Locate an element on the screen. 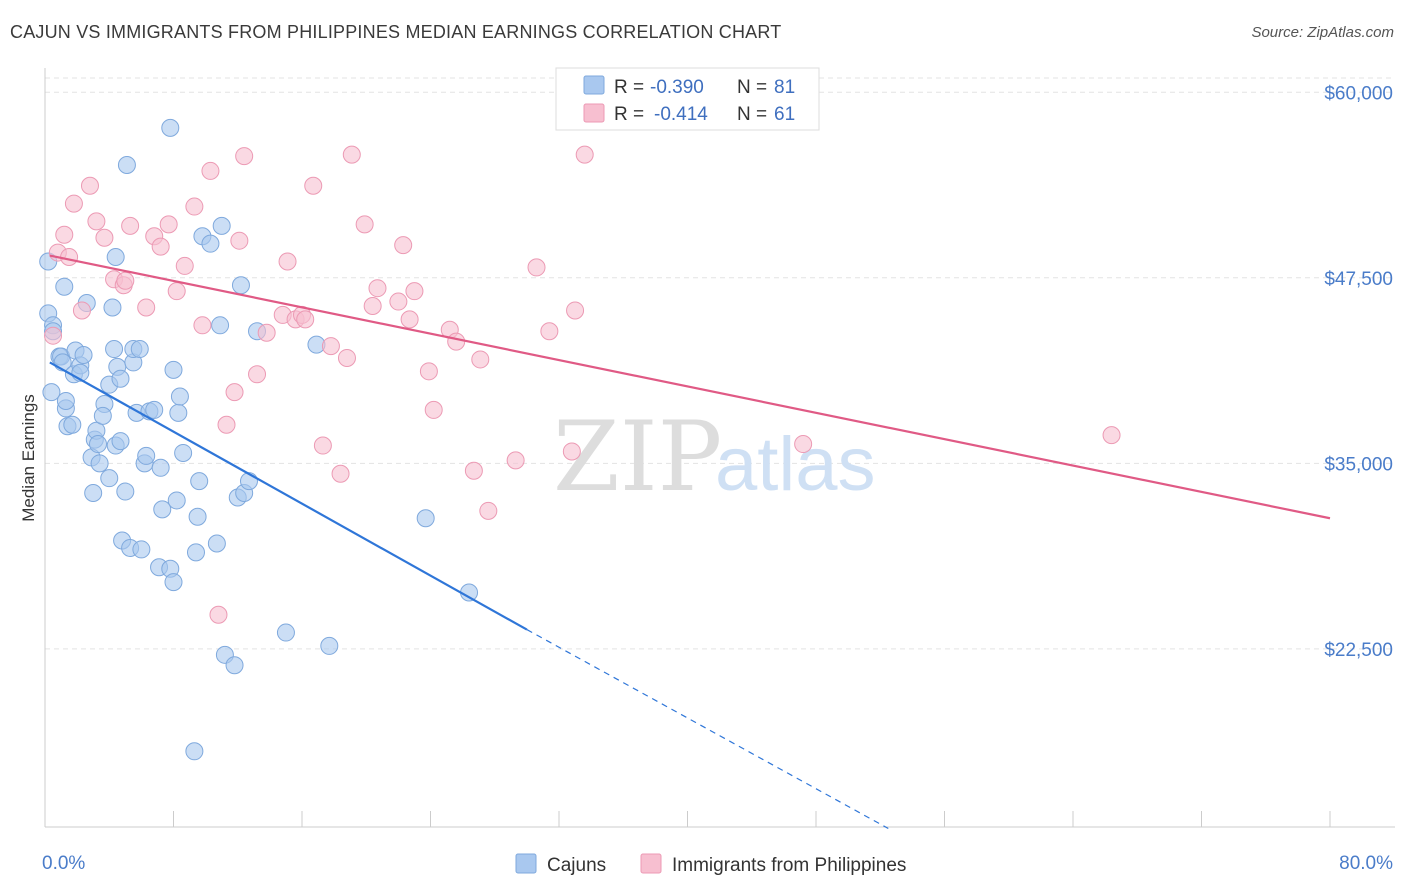 The width and height of the screenshot is (1406, 892). legend-n-value-philippines: 61 is located at coordinates (784, 114).